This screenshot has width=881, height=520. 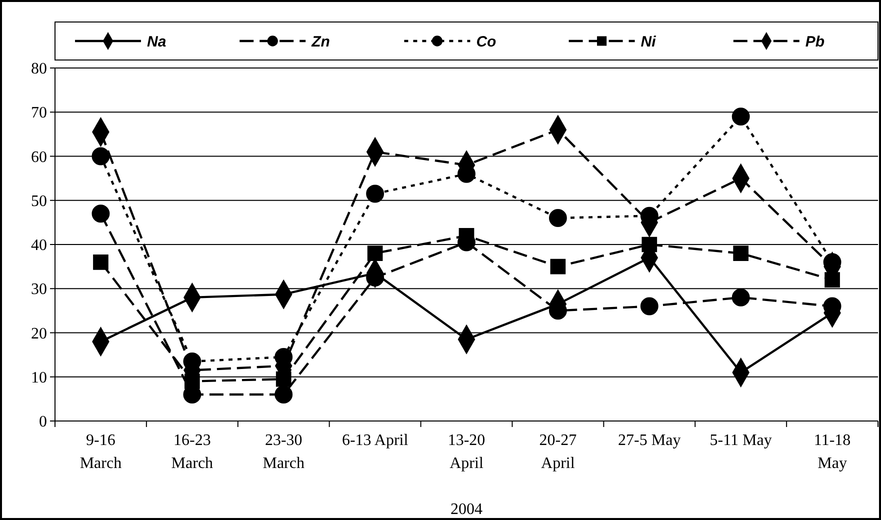 I want to click on legend-label: Pb, so click(x=815, y=41).